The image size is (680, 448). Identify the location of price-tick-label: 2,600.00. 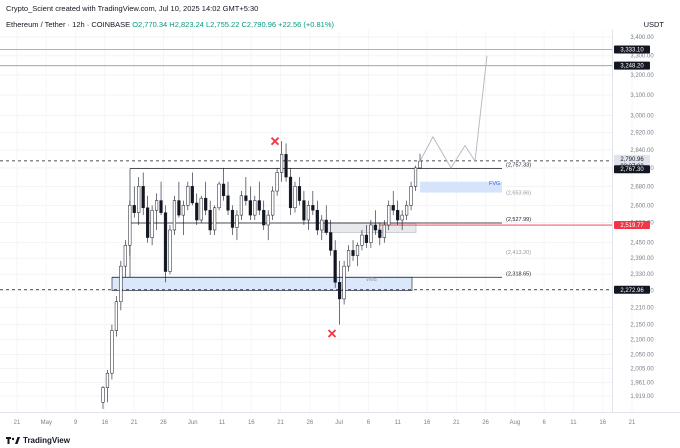
(642, 206).